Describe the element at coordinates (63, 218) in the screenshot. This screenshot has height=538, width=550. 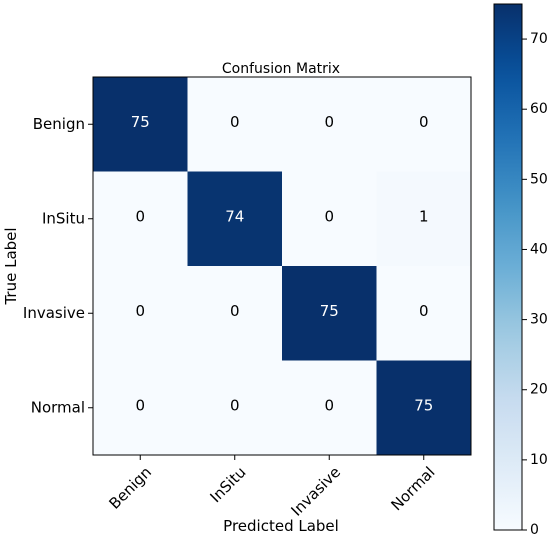
I see `y-tick-label: InSitu` at that location.